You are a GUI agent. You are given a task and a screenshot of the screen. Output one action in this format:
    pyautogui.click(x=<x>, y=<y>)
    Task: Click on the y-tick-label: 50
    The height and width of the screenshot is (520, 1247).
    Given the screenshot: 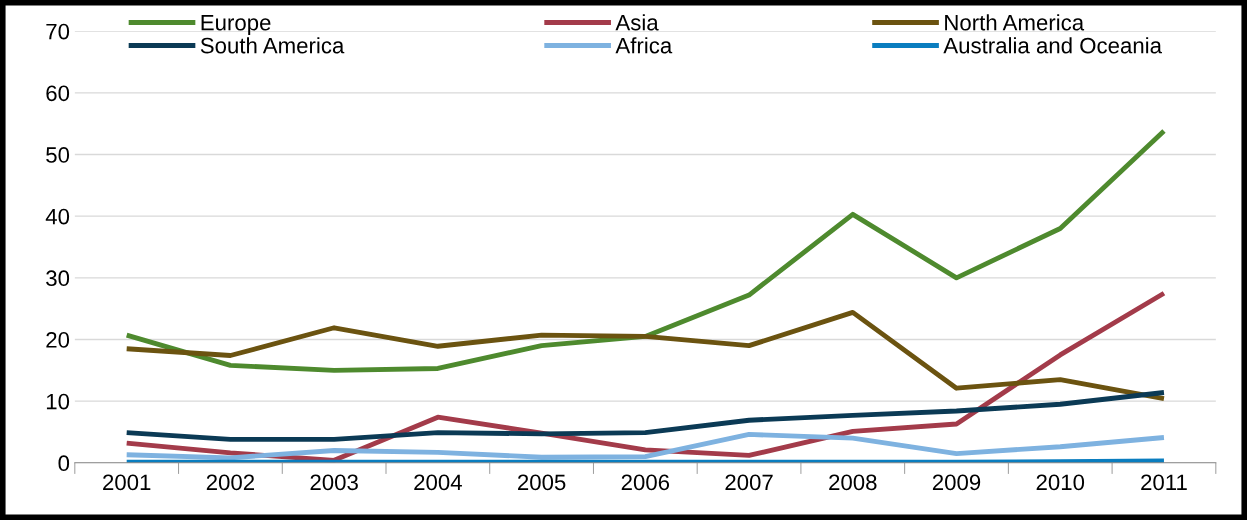 What is the action you would take?
    pyautogui.click(x=58, y=155)
    